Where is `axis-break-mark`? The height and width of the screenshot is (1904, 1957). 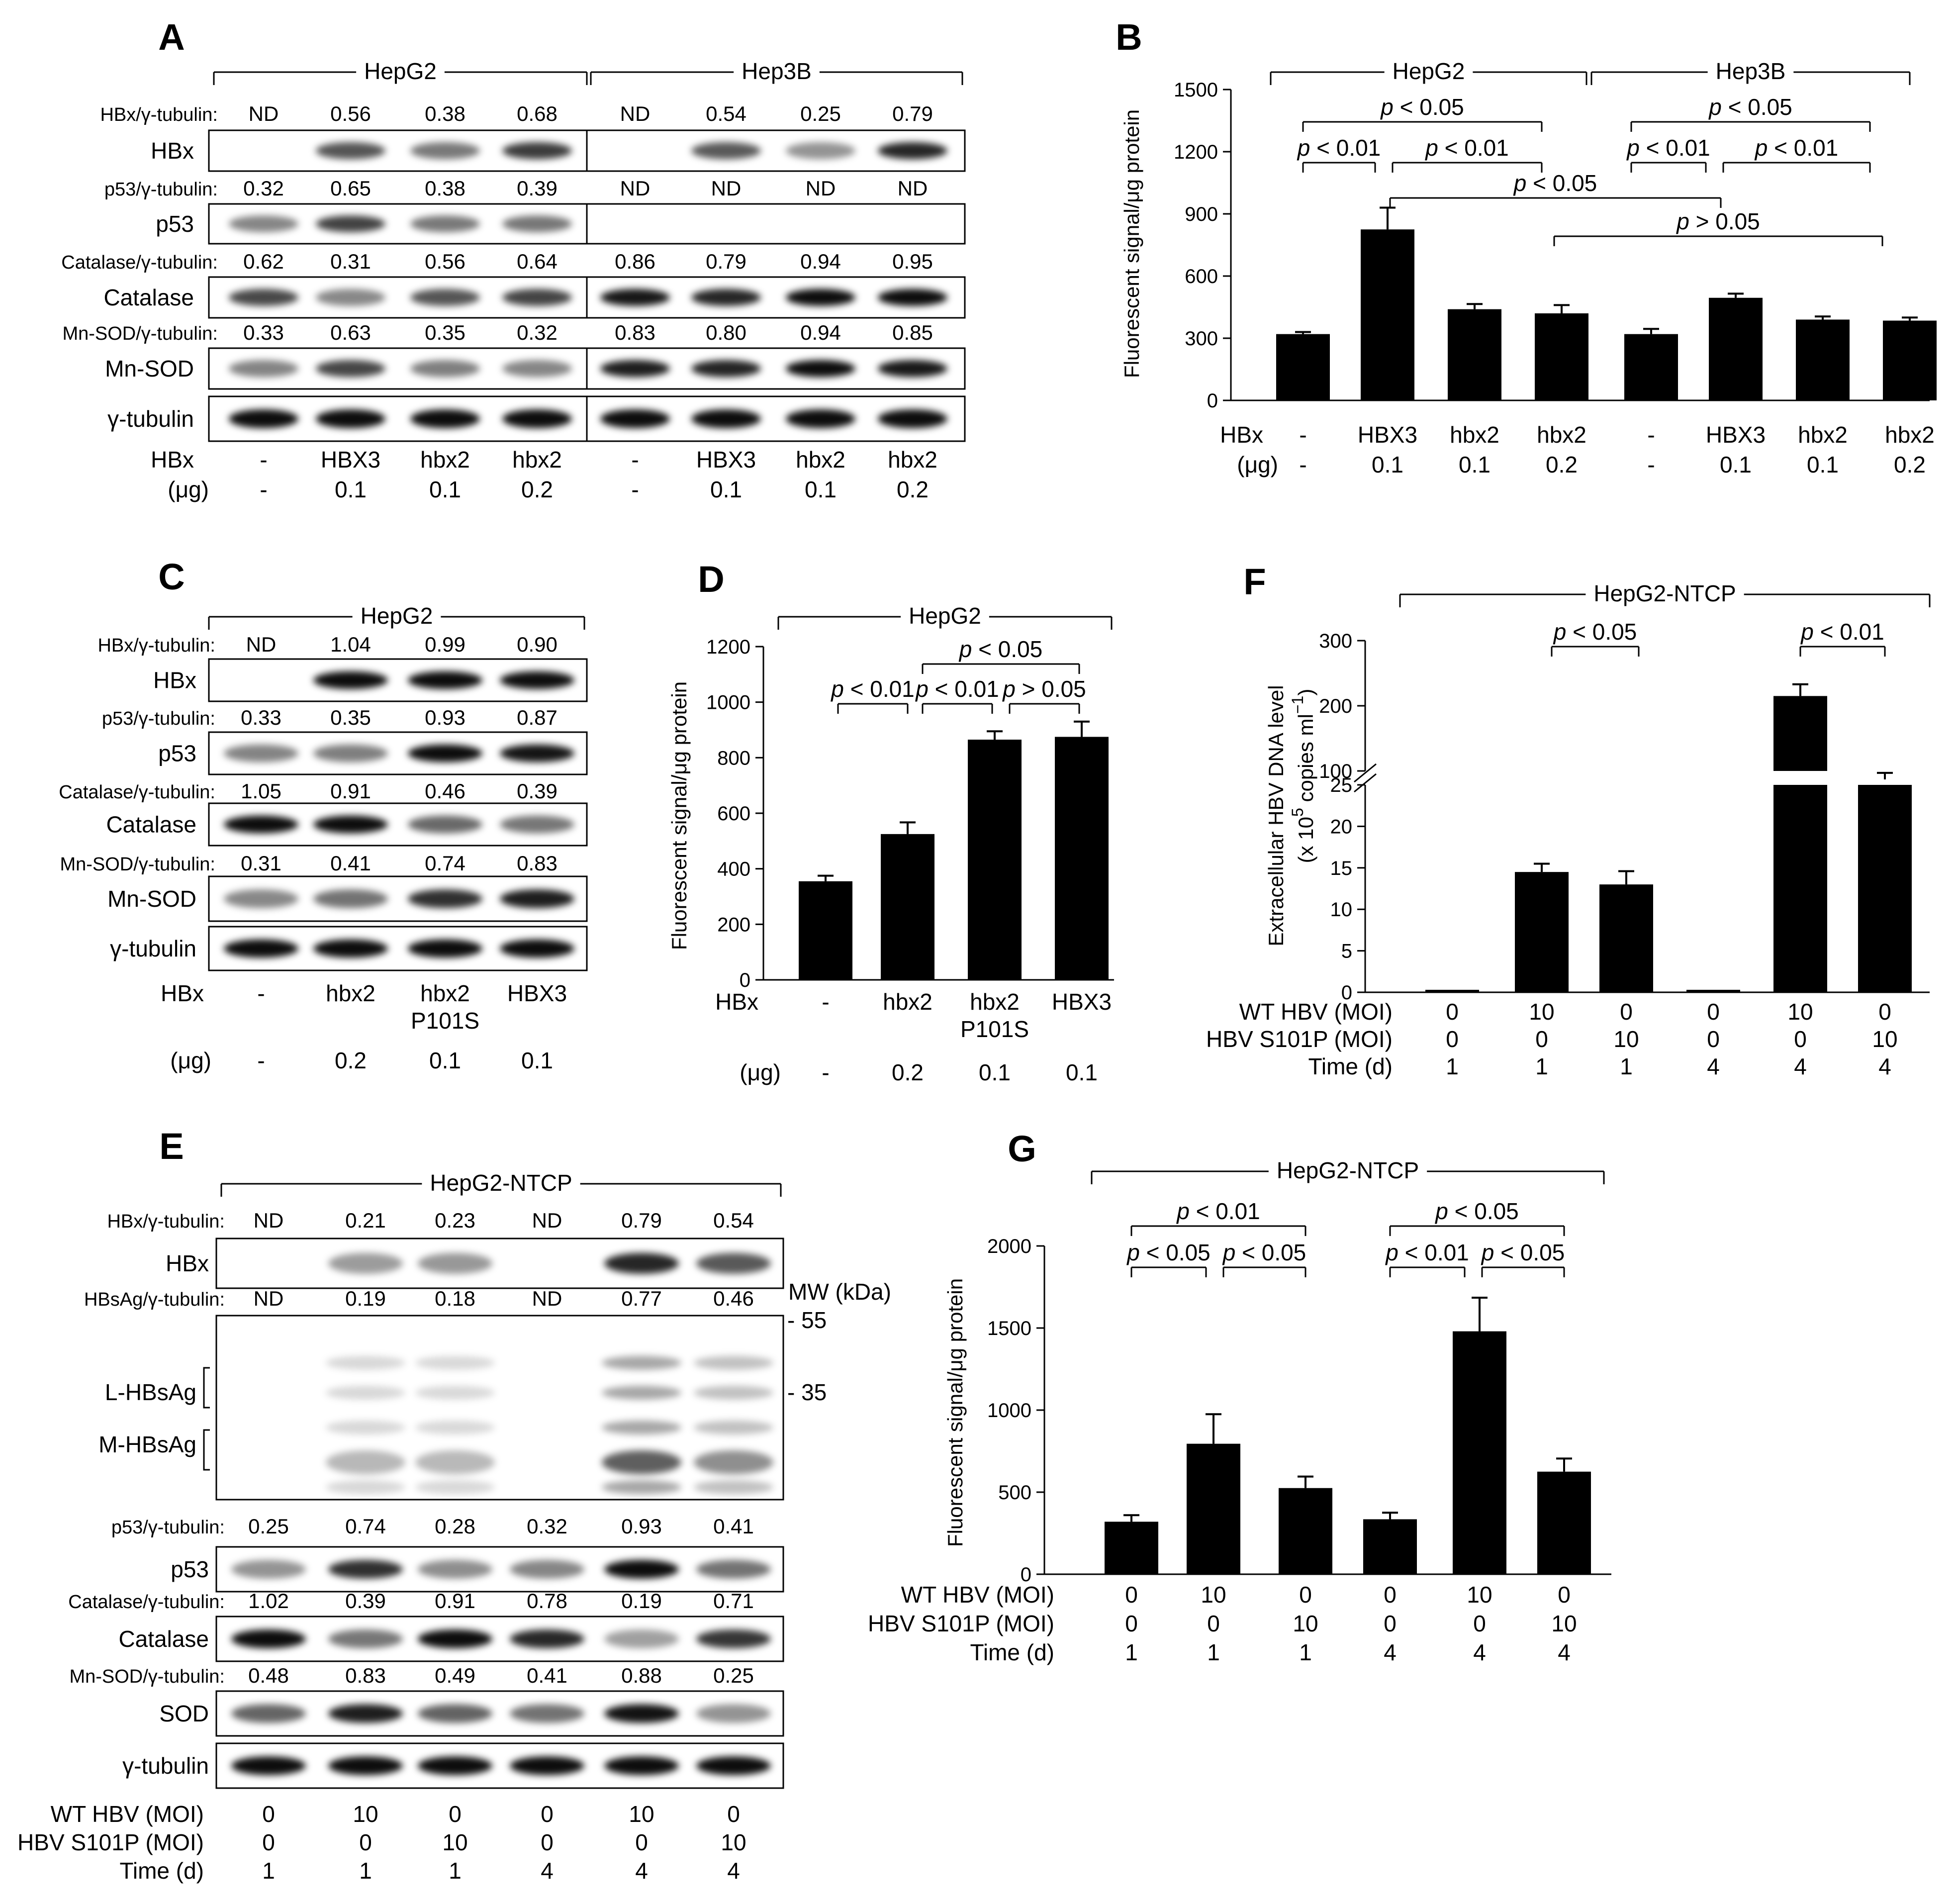
axis-break-mark is located at coordinates (1365, 778).